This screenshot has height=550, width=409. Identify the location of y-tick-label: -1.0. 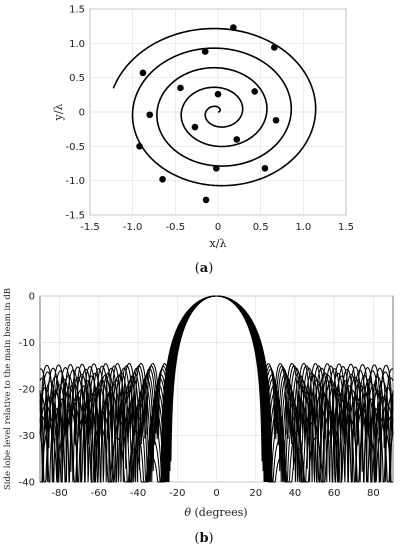
(75, 181).